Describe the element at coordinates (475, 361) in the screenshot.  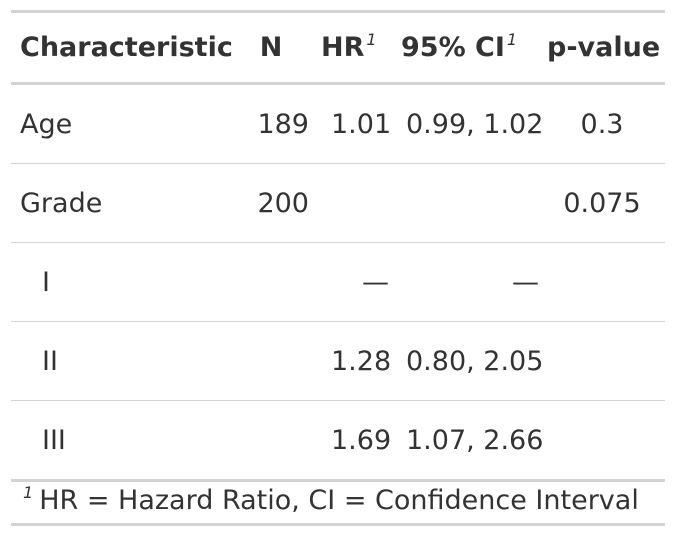
I see `cell-ci-value: 0.80, 2.05` at that location.